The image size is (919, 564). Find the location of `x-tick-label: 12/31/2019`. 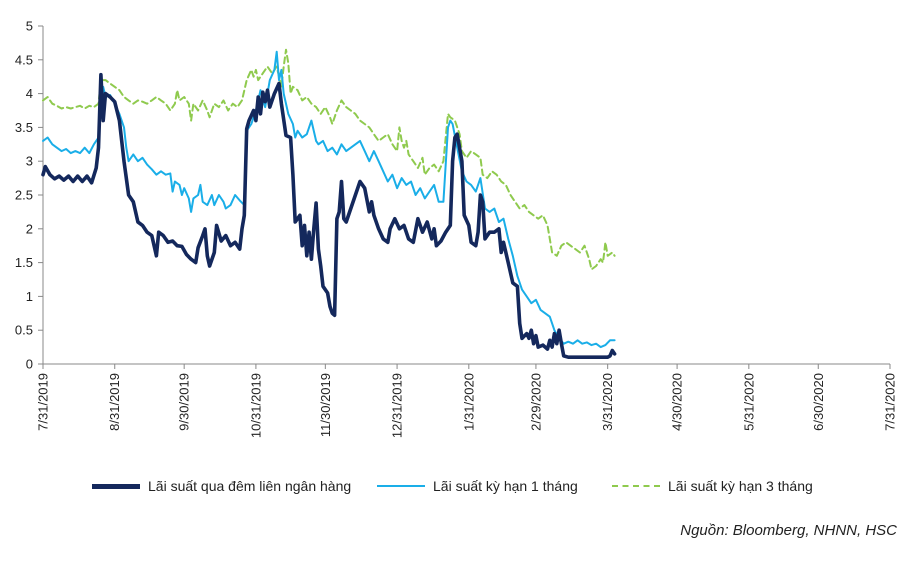

x-tick-label: 12/31/2019 is located at coordinates (397, 405).